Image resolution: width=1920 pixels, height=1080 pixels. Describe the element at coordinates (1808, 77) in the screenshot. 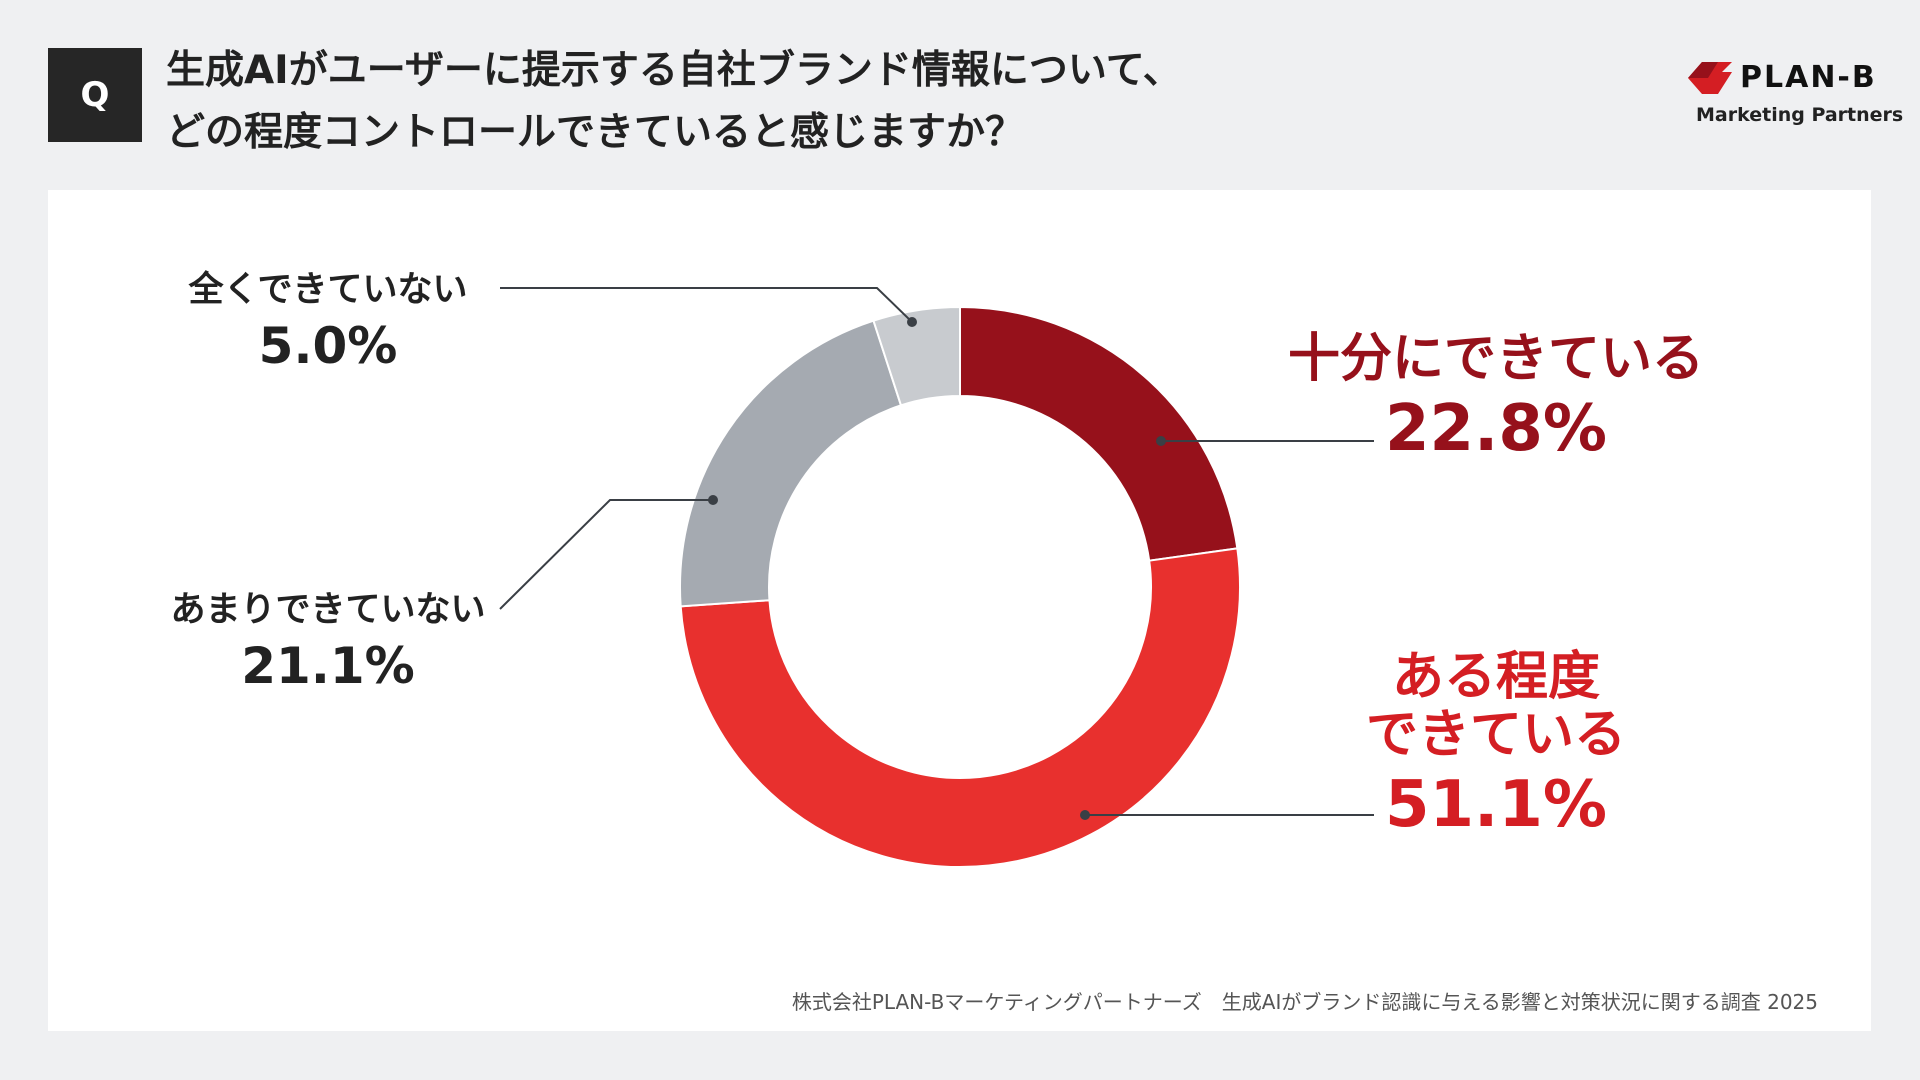

I see `logo-brand: PLAN-B` at that location.